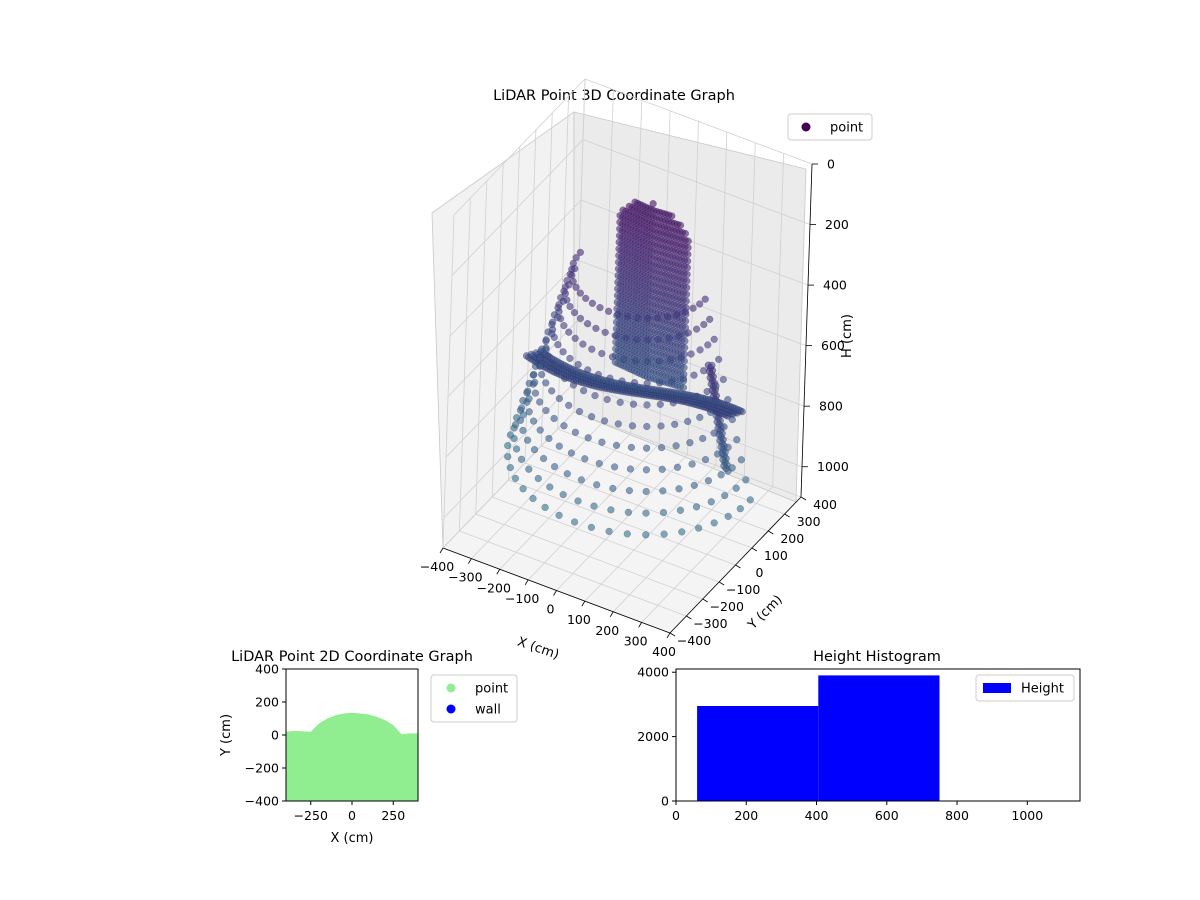 This screenshot has height=900, width=1200. What do you see at coordinates (267, 702) in the screenshot?
I see `y-tick-label-2d: 200` at bounding box center [267, 702].